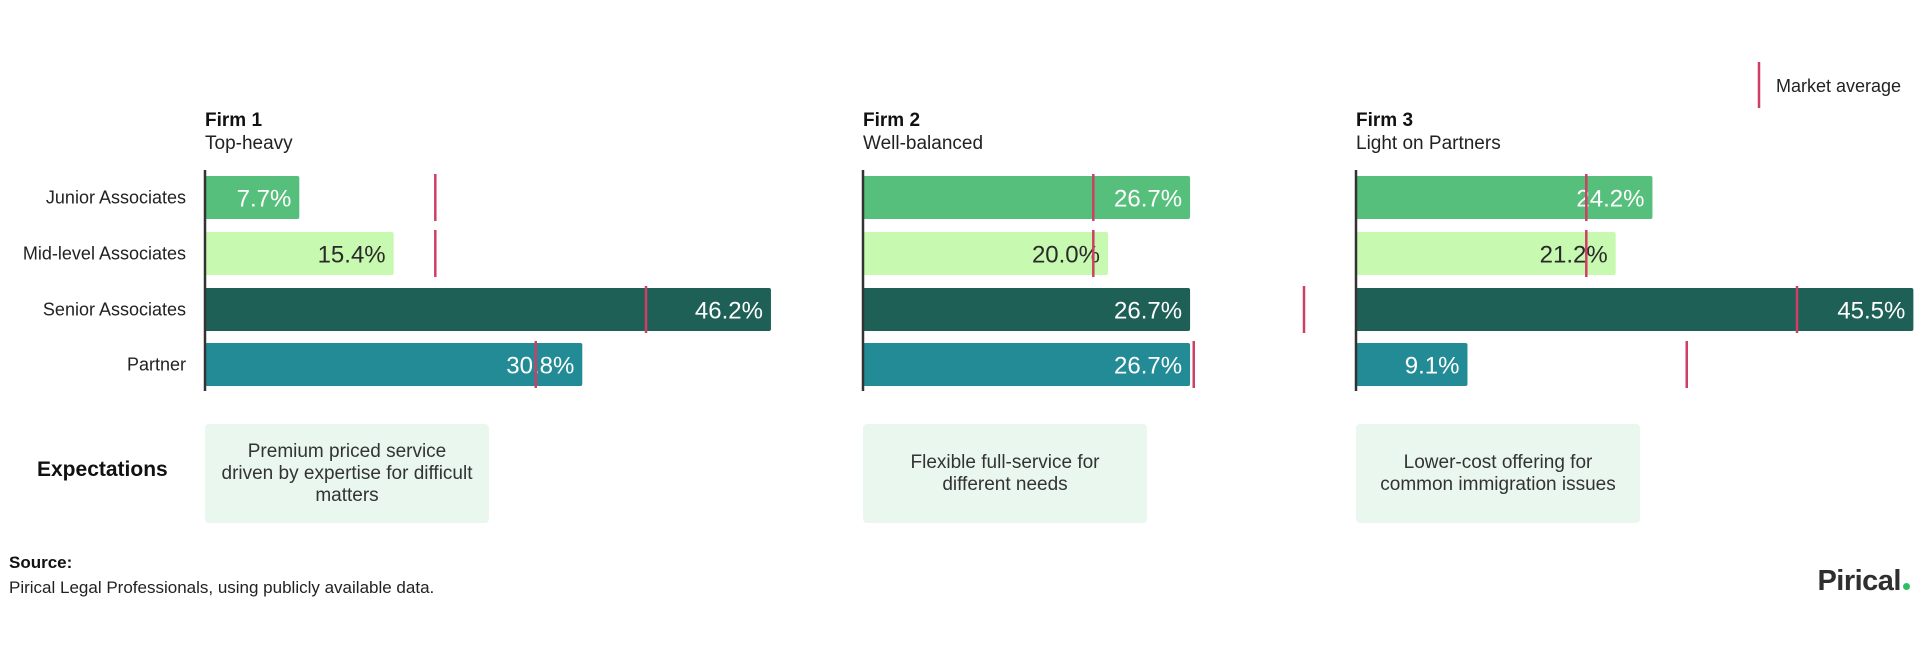 This screenshot has width=1920, height=654. I want to click on bar-label-firm-1-3: 46.2%, so click(729, 311).